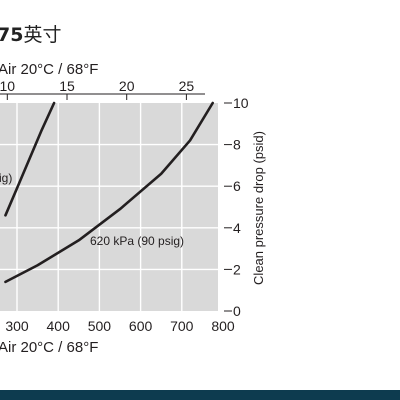 This screenshot has width=400, height=400. Describe the element at coordinates (49, 69) in the screenshot. I see `top-axis-label: Air 20°C / 68°F` at that location.